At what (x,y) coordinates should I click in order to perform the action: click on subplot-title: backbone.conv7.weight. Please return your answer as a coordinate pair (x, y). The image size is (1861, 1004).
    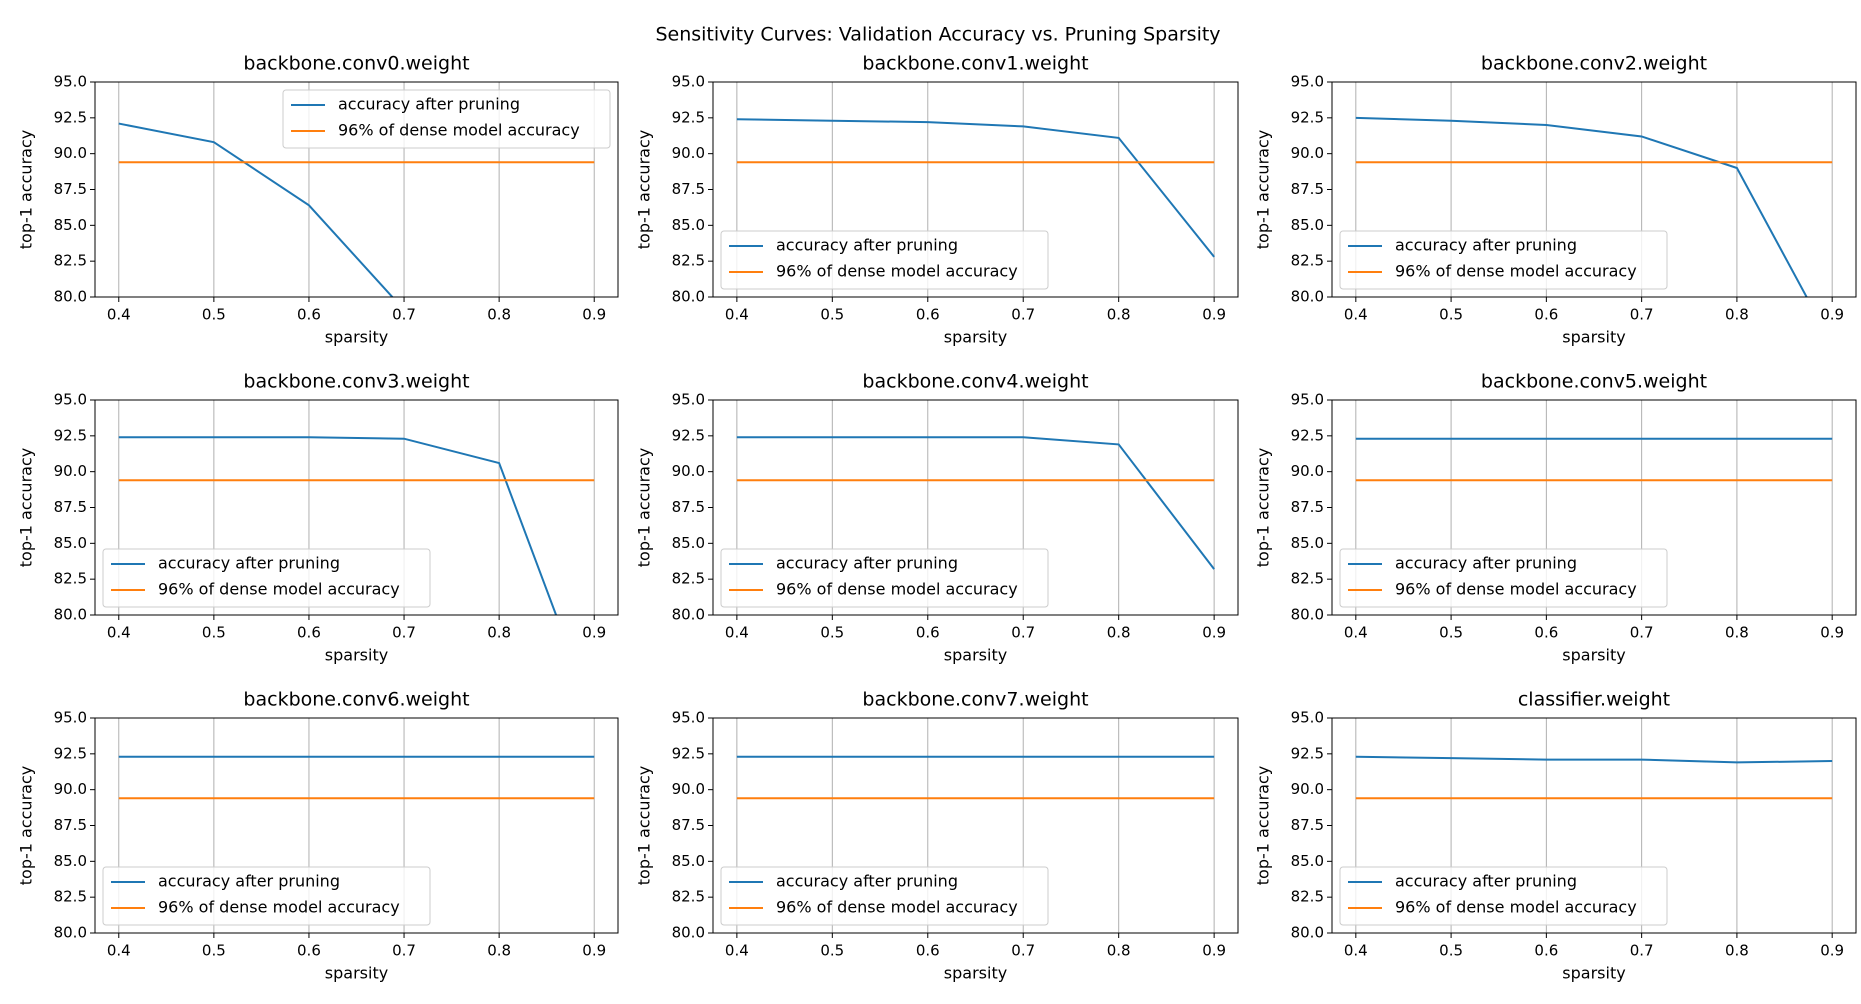
    Looking at the image, I should click on (975, 700).